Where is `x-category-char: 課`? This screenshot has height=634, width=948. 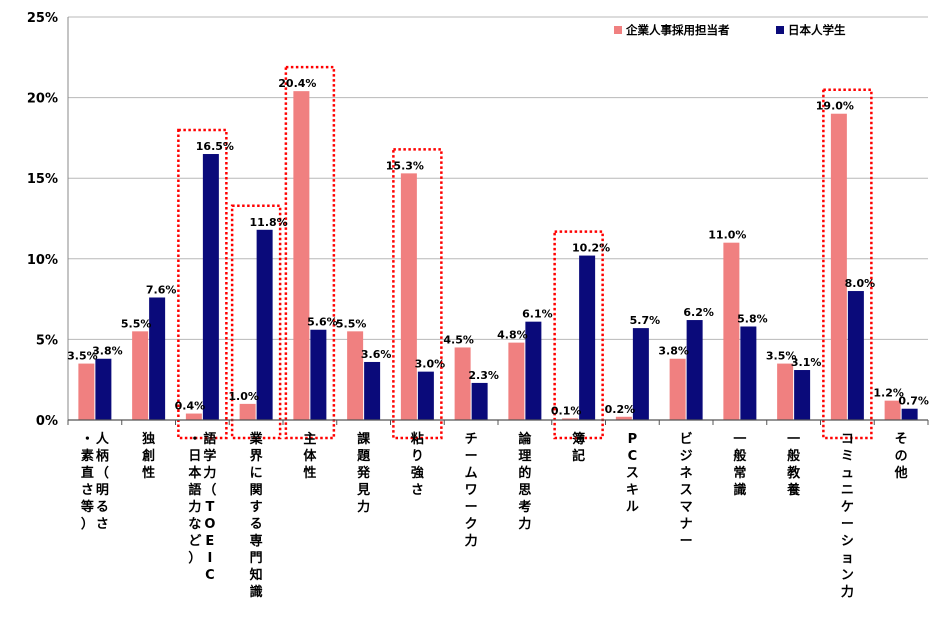 x-category-char: 課 is located at coordinates (364, 439).